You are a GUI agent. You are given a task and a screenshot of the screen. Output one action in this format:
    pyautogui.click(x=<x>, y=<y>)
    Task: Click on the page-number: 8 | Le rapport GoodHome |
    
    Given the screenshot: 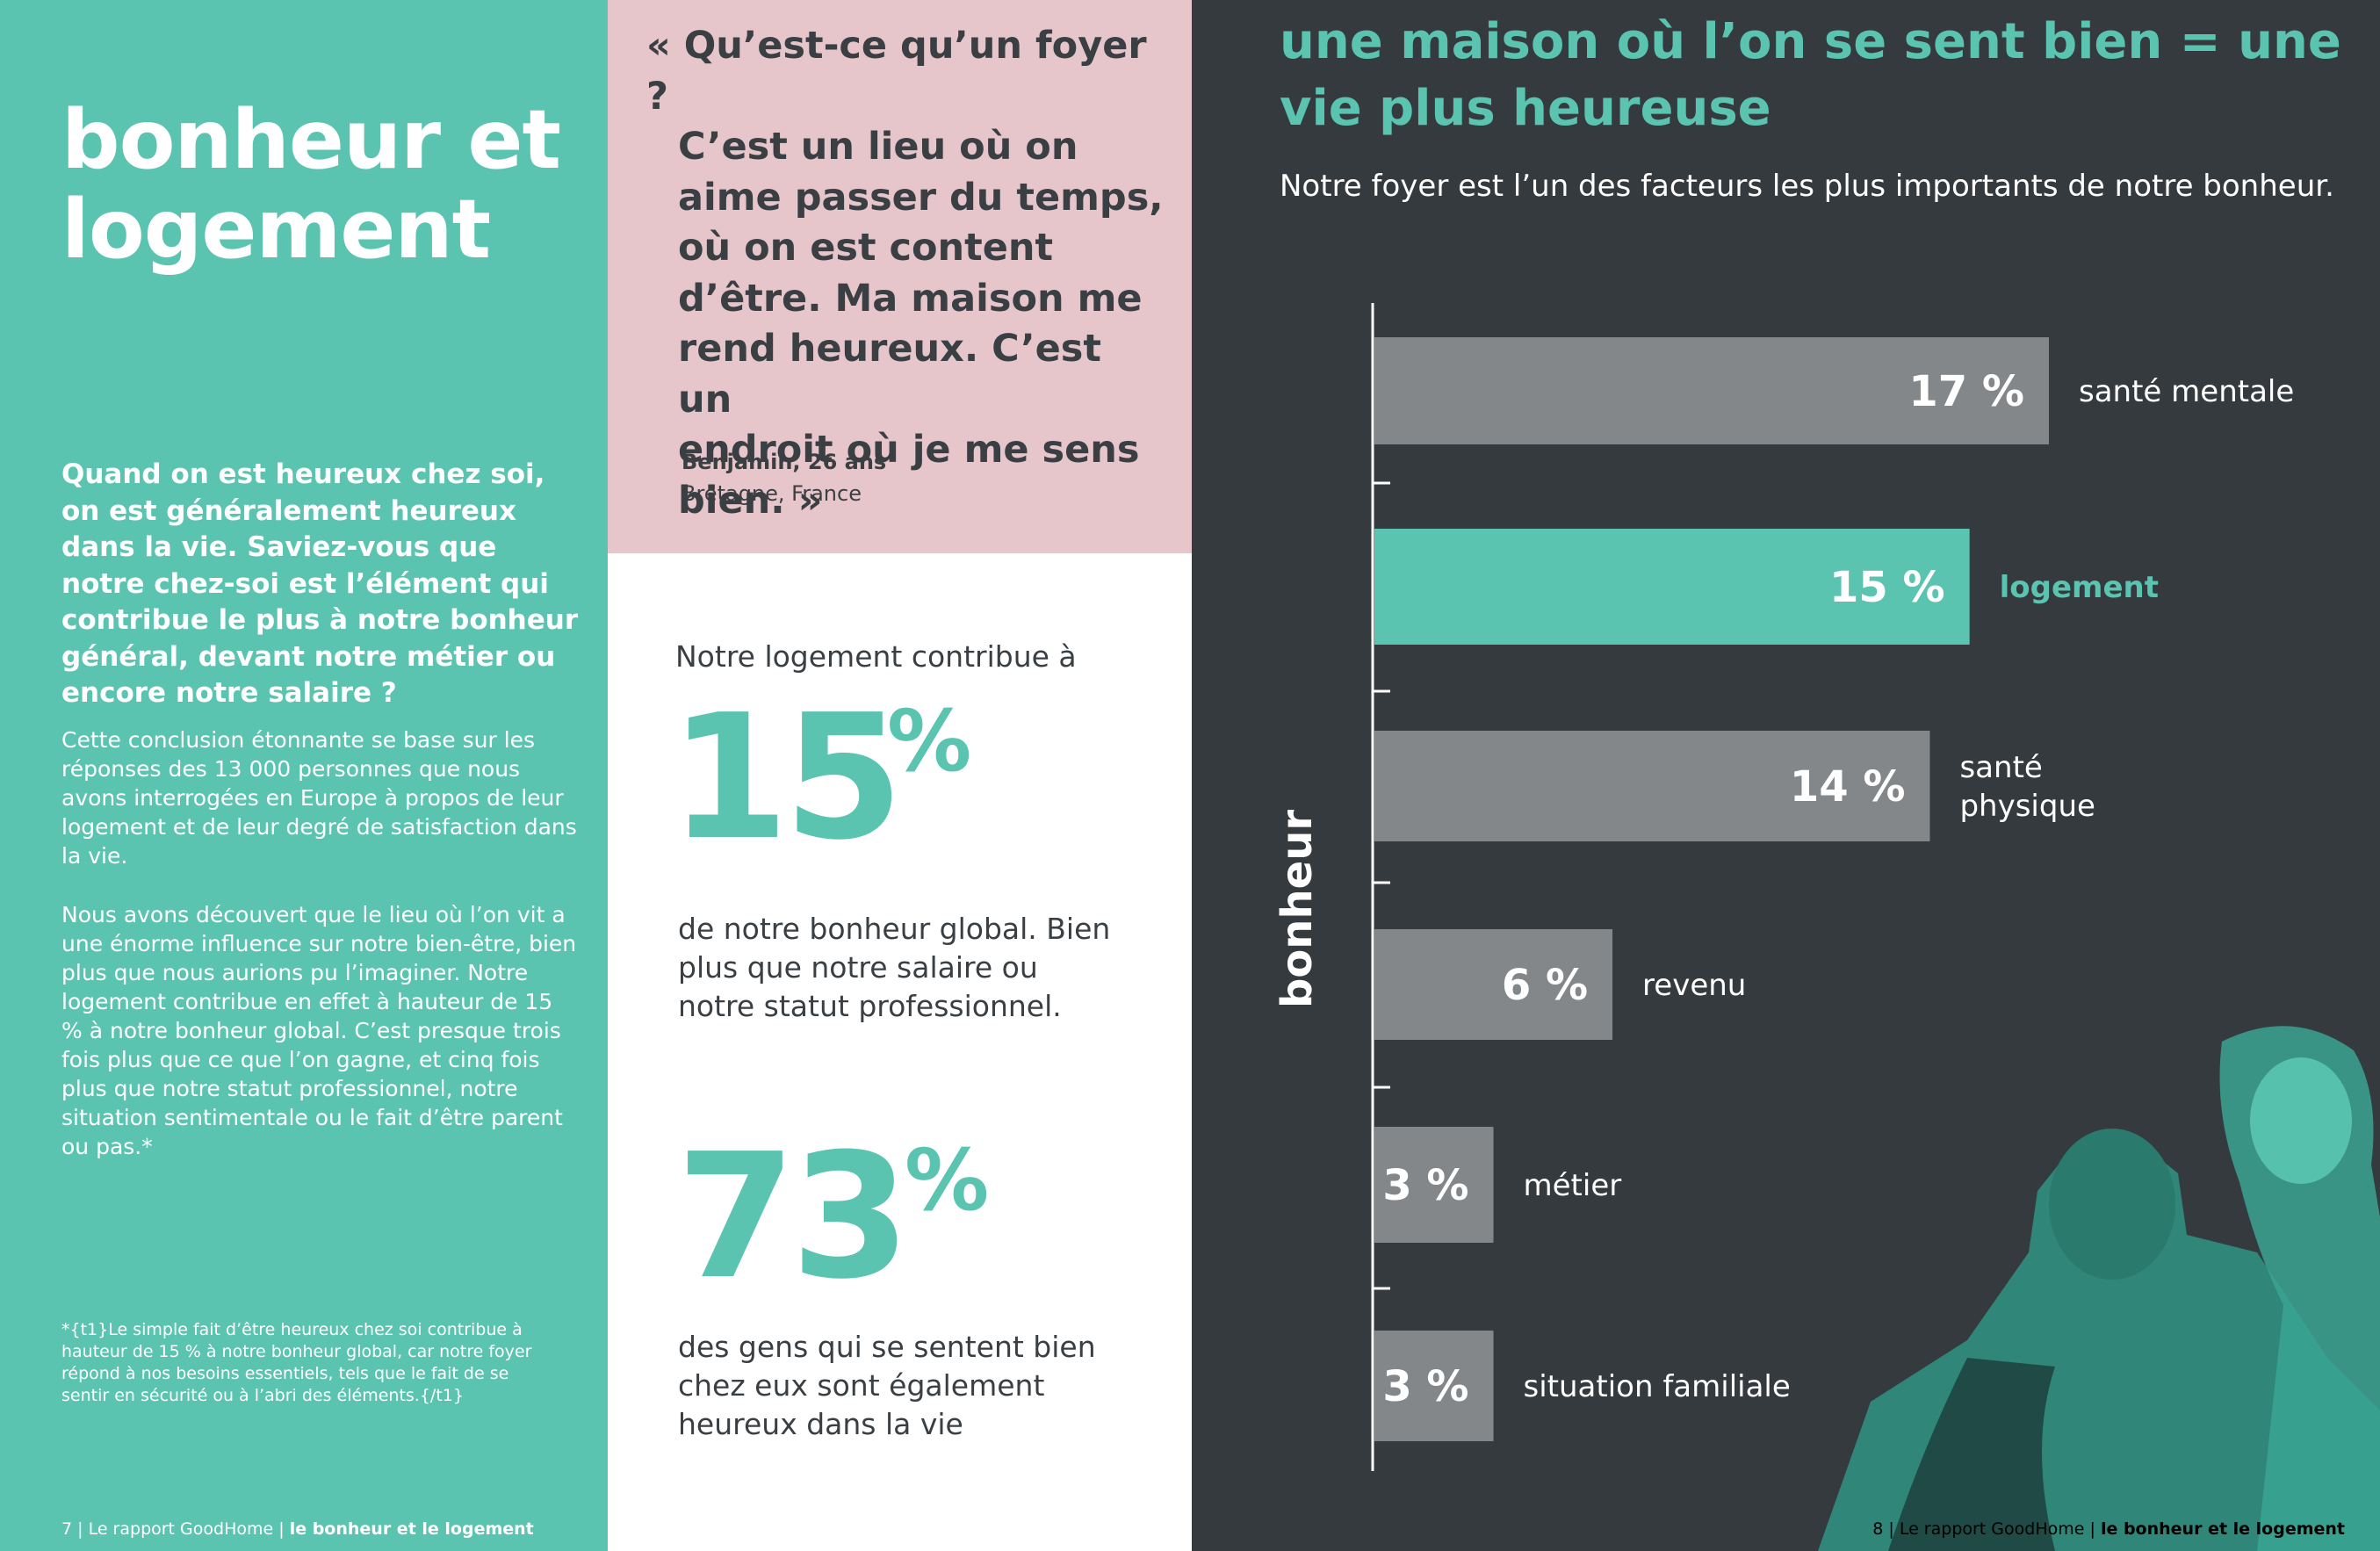 What is the action you would take?
    pyautogui.click(x=1986, y=1529)
    